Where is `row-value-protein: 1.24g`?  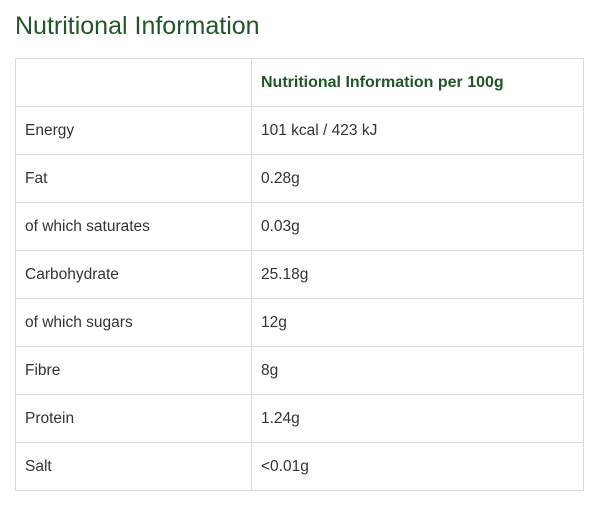
row-value-protein: 1.24g is located at coordinates (417, 418).